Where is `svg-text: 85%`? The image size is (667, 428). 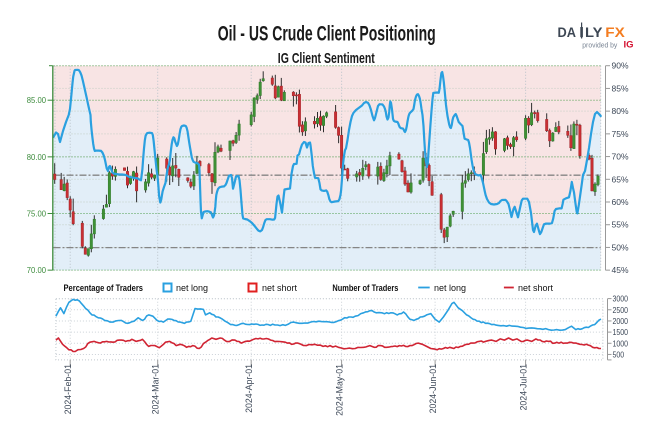
svg-text: 85% is located at coordinates (620, 88).